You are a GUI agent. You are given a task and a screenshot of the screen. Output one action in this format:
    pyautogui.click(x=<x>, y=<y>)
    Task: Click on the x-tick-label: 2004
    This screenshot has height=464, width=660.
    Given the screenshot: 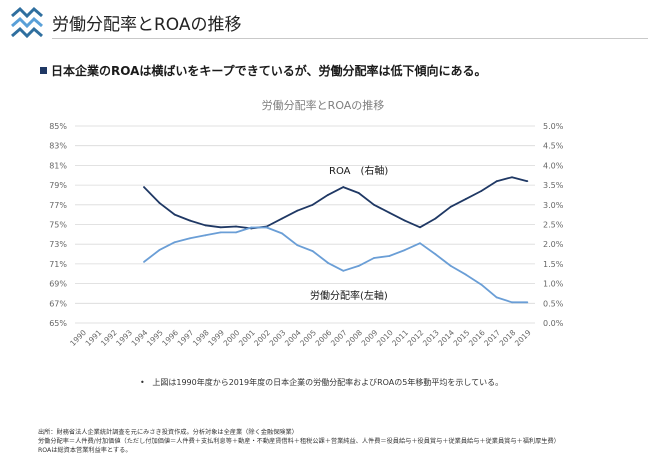 What is the action you would take?
    pyautogui.click(x=293, y=338)
    